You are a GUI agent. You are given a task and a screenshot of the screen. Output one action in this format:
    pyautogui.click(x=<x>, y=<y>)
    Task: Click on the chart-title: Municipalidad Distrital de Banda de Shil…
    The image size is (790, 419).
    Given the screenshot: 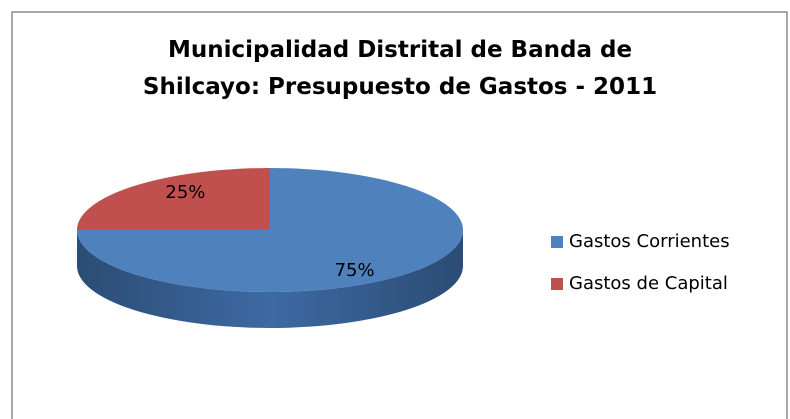 What is the action you would take?
    pyautogui.click(x=400, y=68)
    